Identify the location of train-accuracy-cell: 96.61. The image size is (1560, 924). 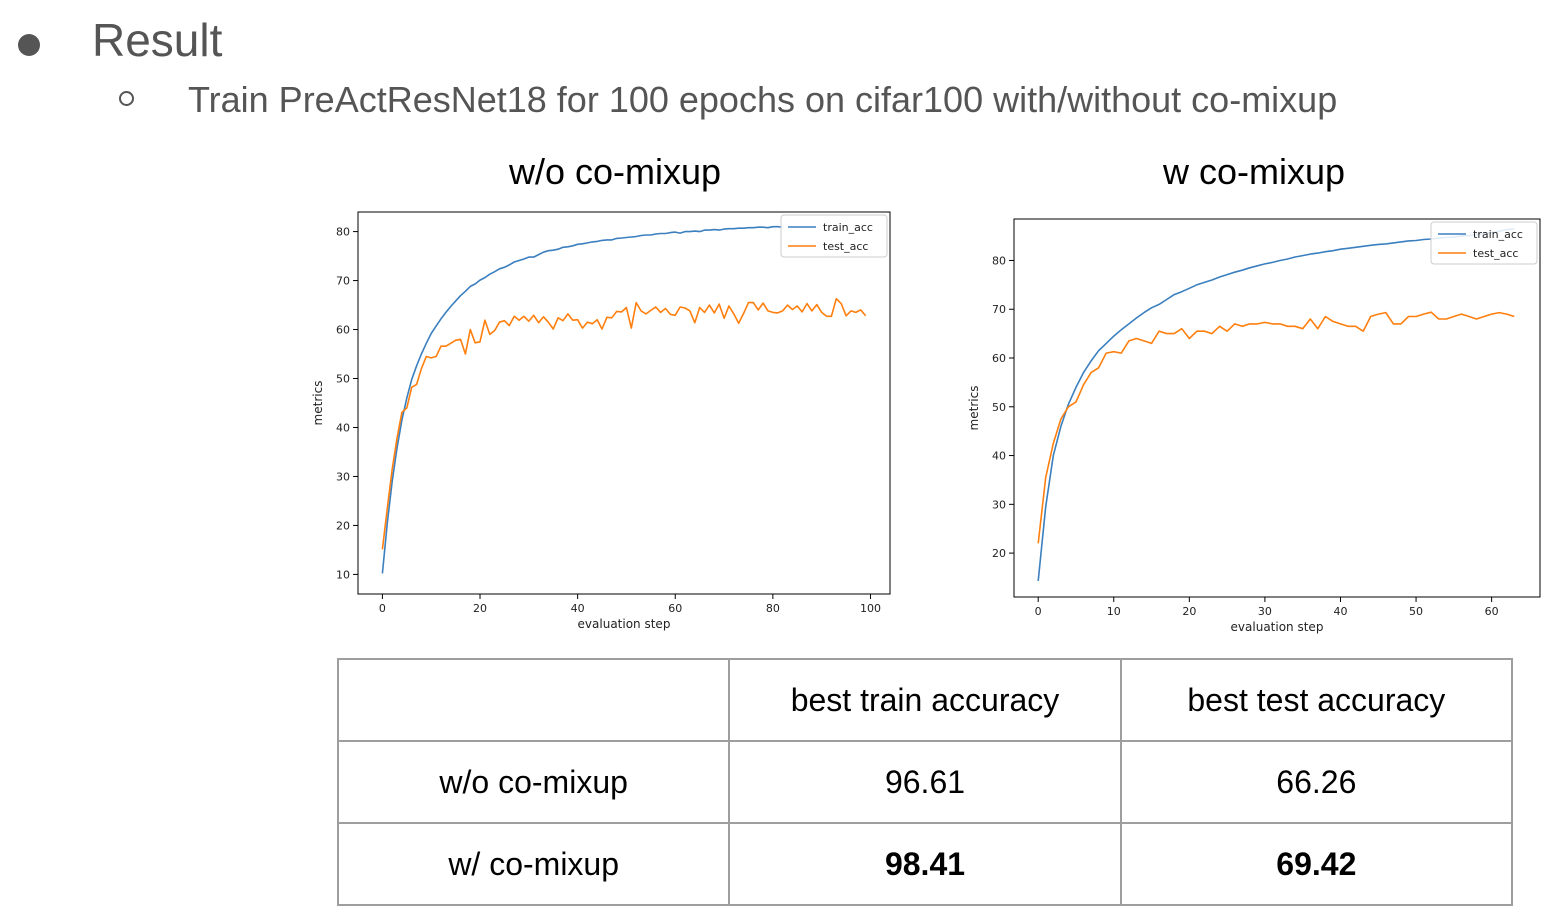
(925, 782).